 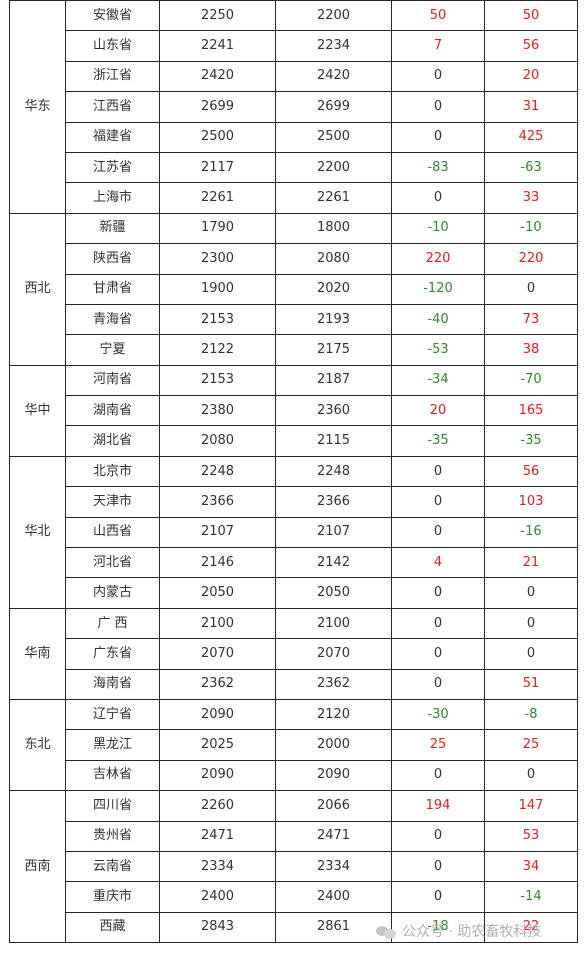 I want to click on table-row: 宁夏 2122 2175 -53 38, so click(x=294, y=350).